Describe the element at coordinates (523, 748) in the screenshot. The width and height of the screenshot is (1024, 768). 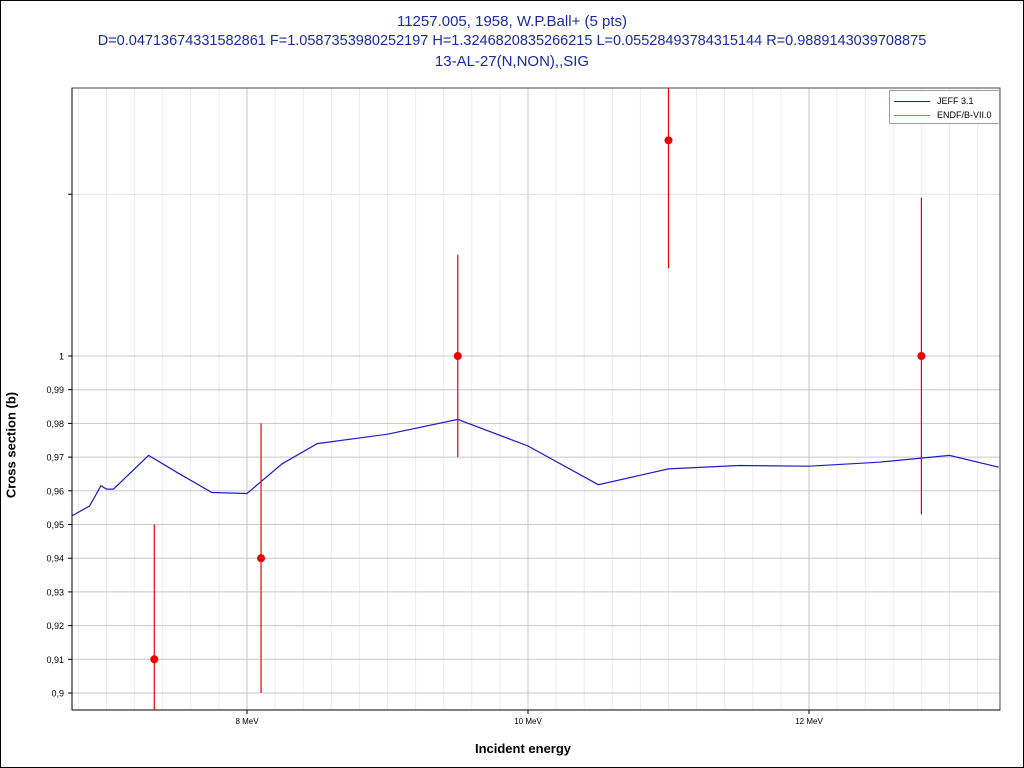
I see `x-axis-label: Incident energy` at that location.